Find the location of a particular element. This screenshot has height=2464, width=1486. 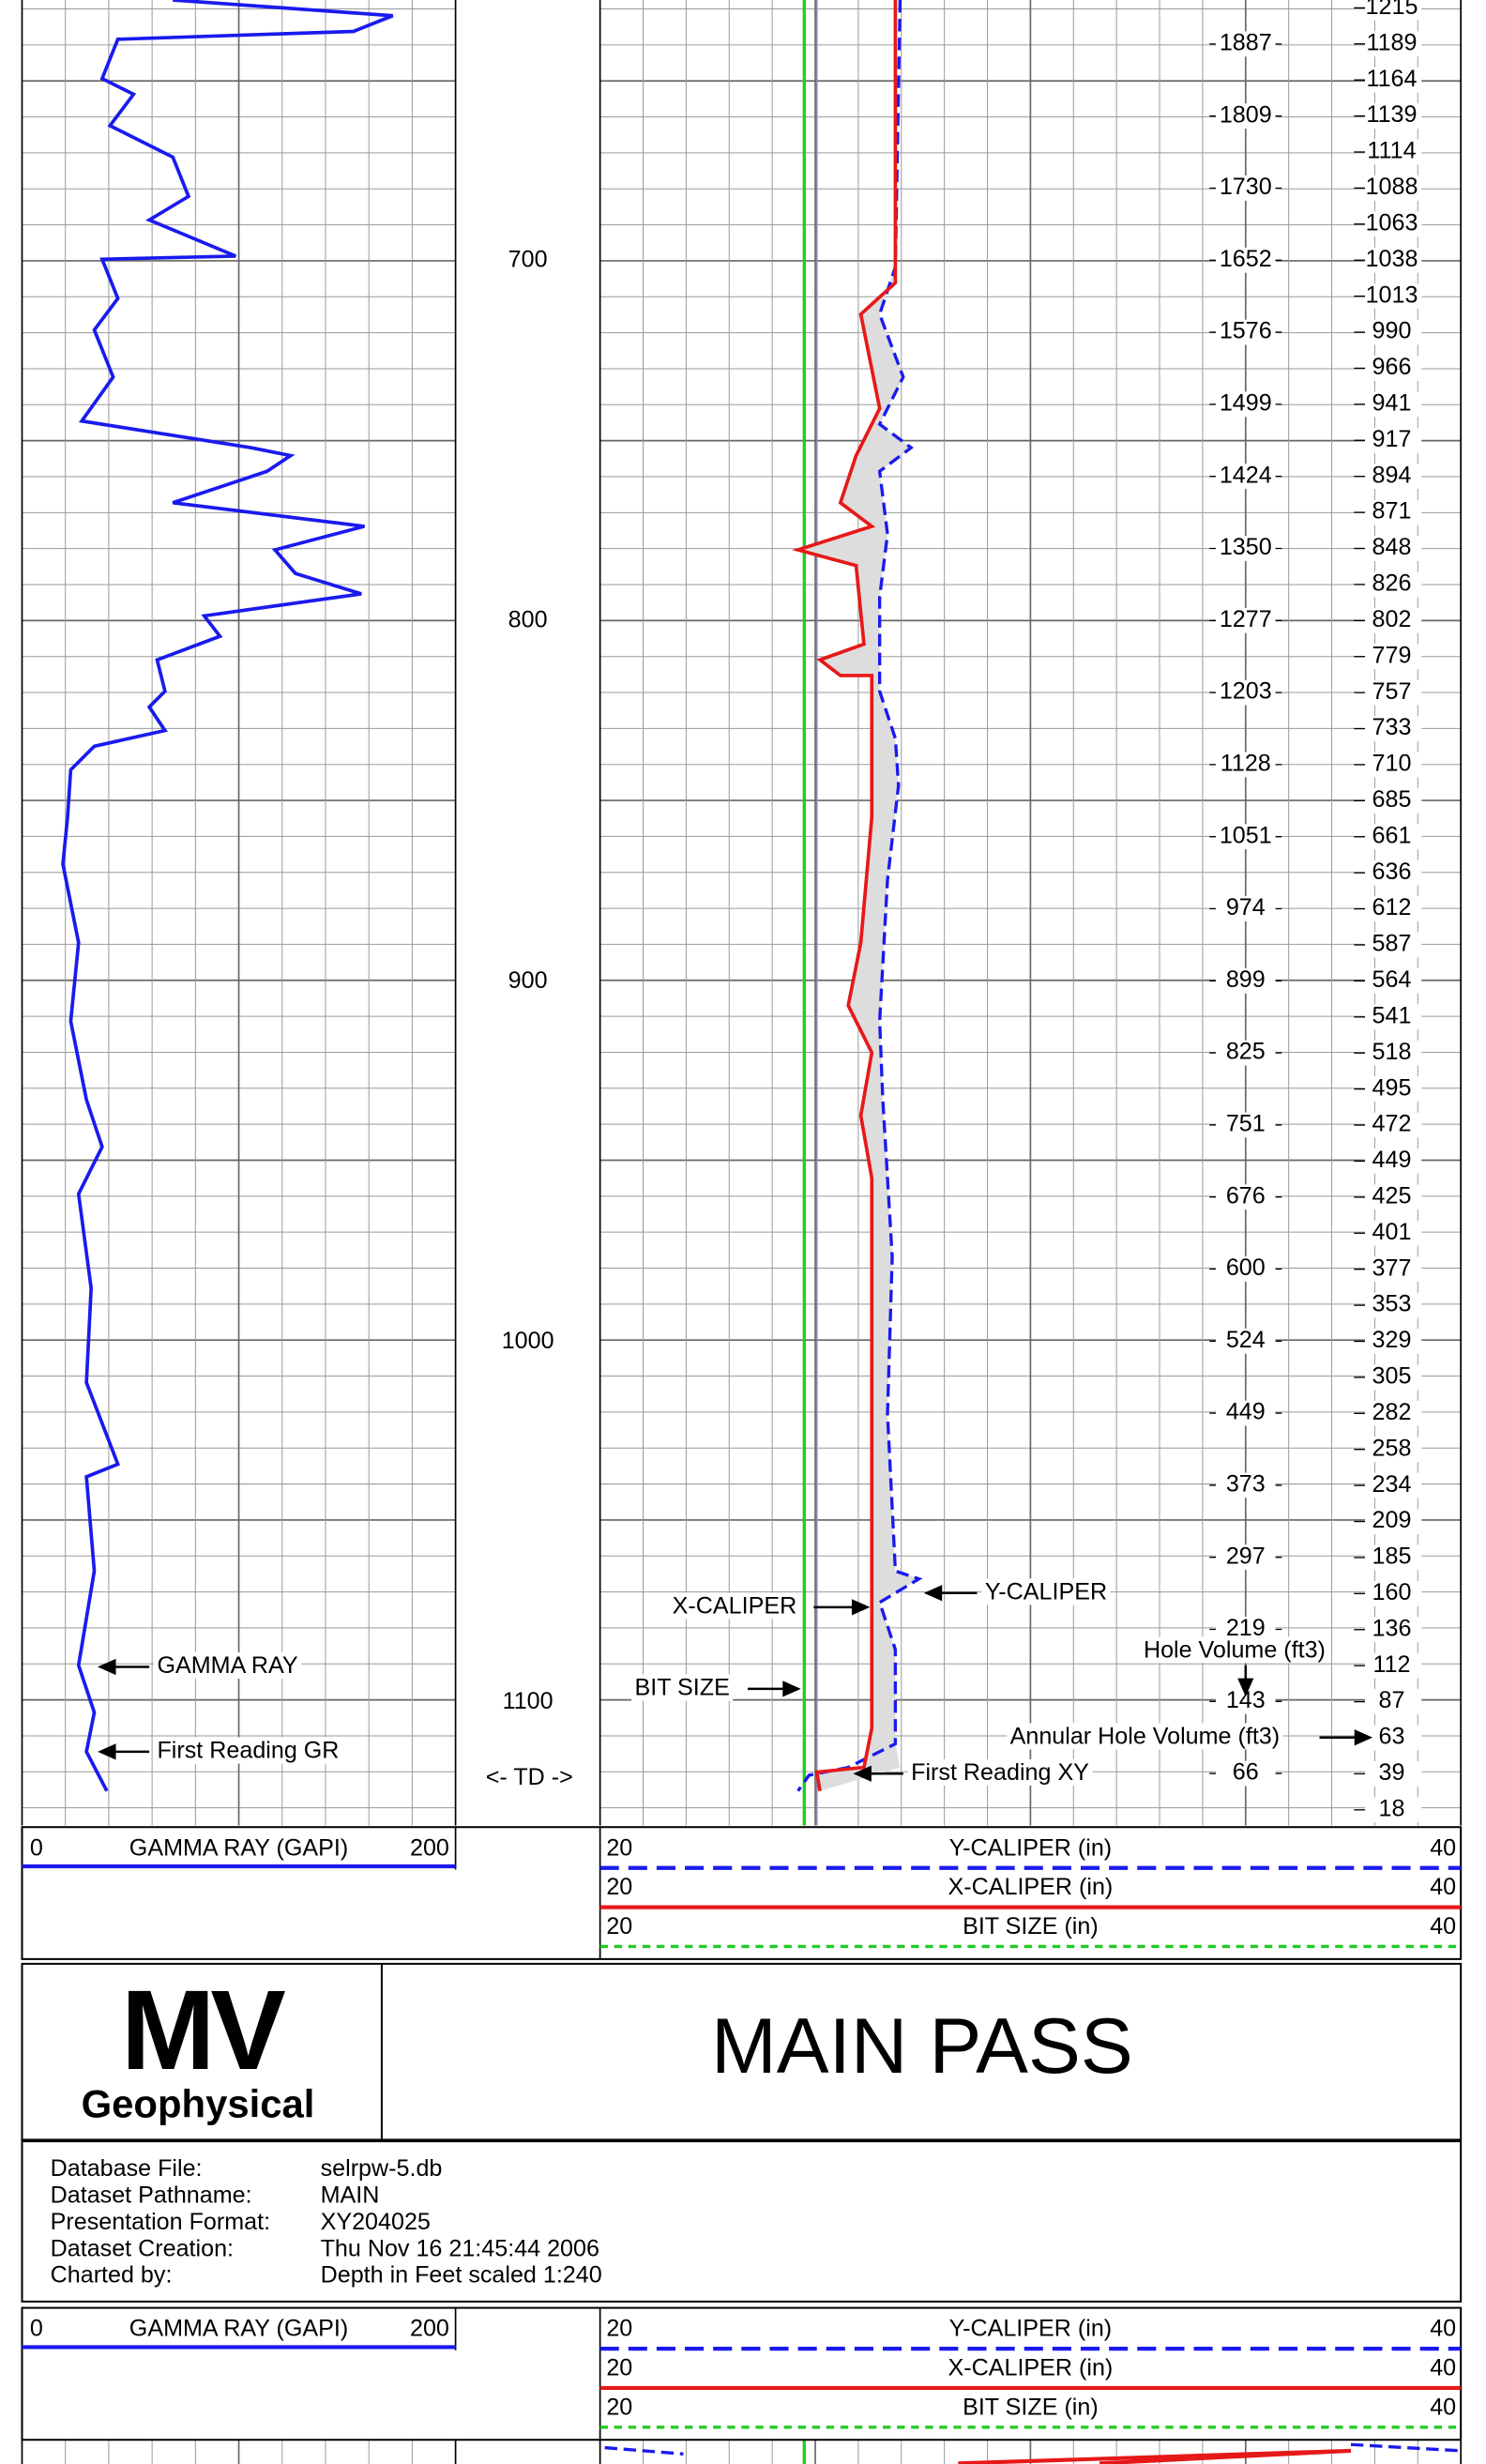

hole-volume-label: 1277 is located at coordinates (1246, 619).